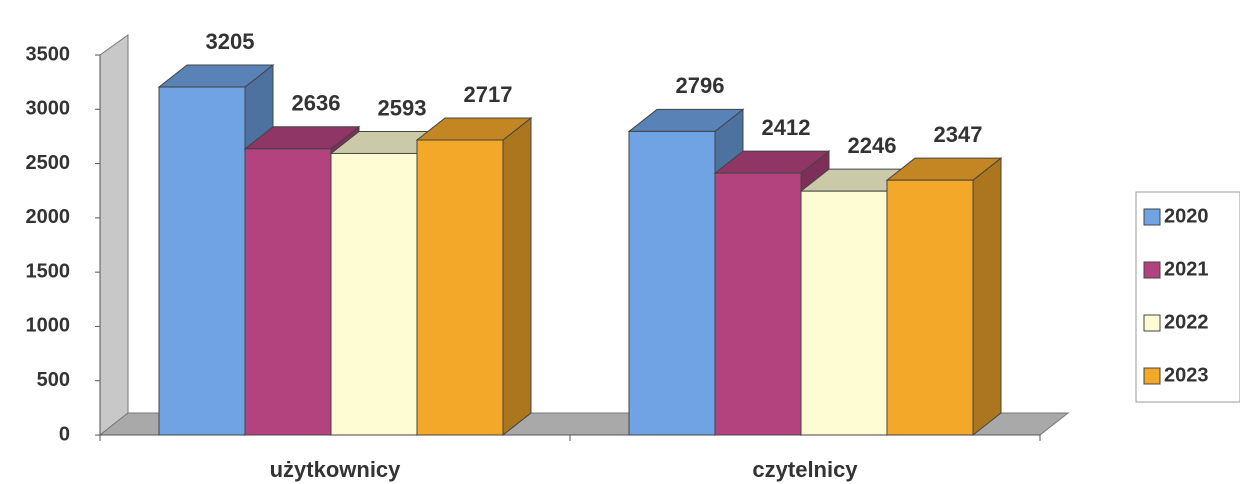 This screenshot has width=1240, height=484. I want to click on y-tick-label: 3500, so click(48, 54).